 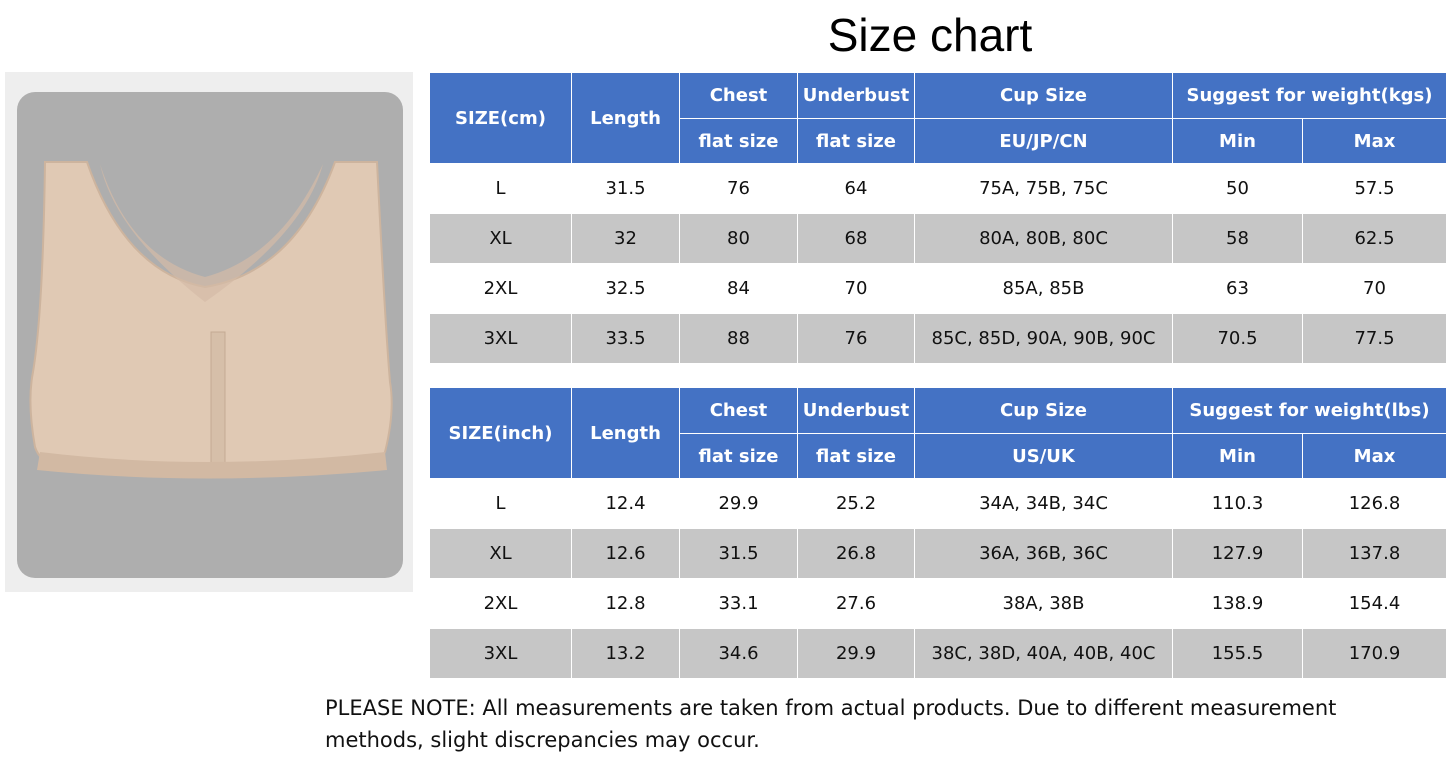 I want to click on table-cell: 12.8, so click(x=626, y=604).